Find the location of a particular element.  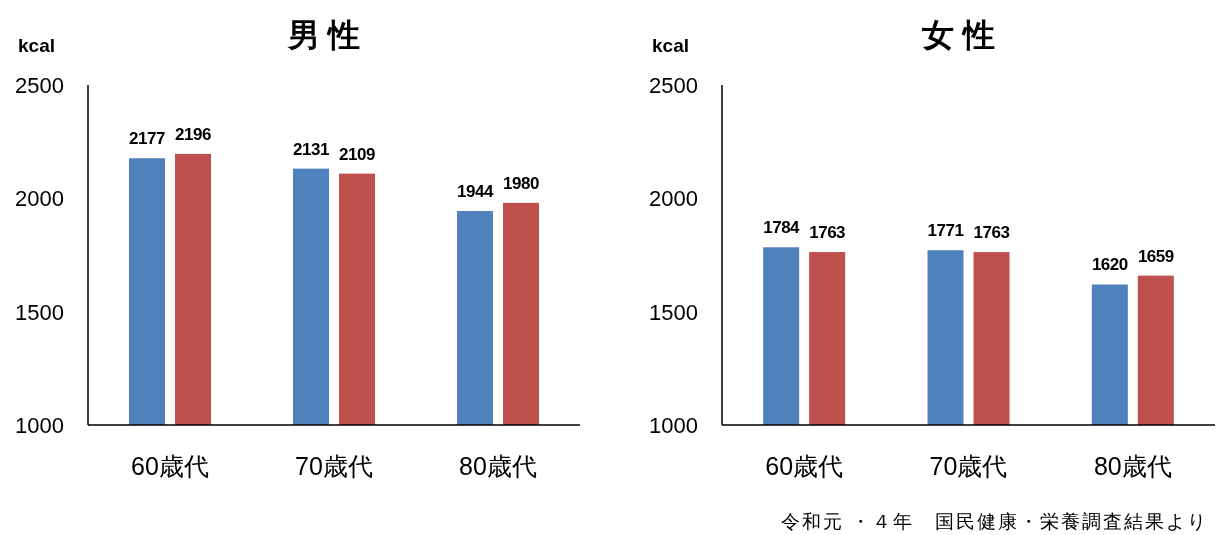

data-label: 2177 is located at coordinates (147, 139).